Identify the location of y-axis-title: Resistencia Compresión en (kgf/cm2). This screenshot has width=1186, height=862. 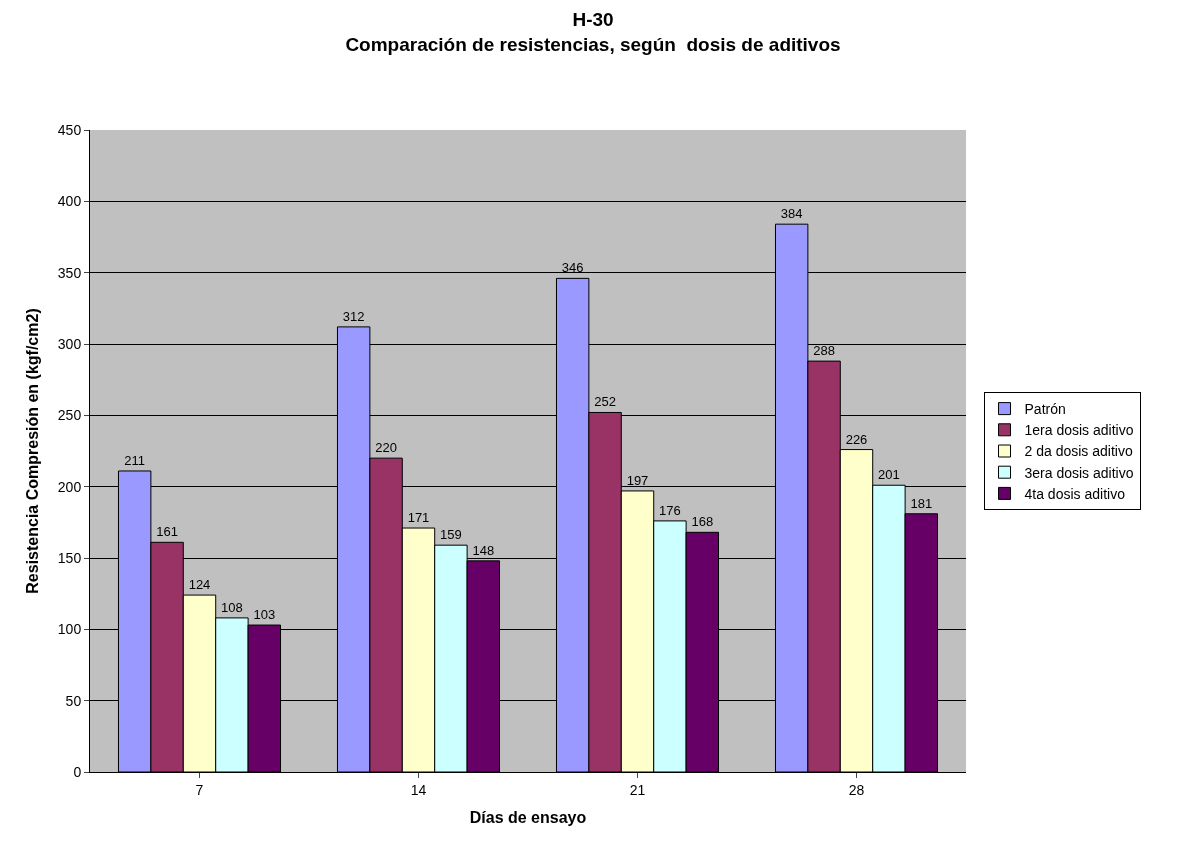
(32, 451).